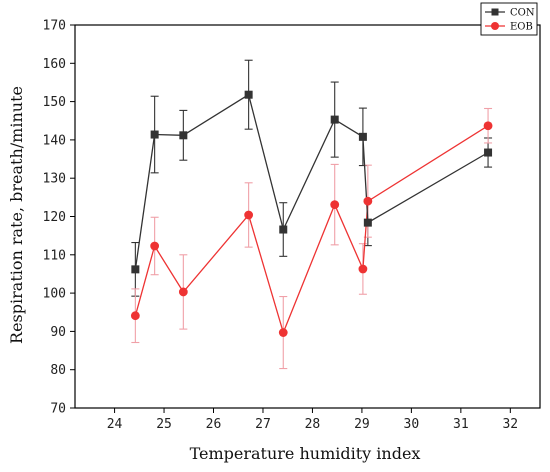 This screenshot has width=550, height=472. Describe the element at coordinates (54, 26) in the screenshot. I see `y-tick-label: 170` at that location.